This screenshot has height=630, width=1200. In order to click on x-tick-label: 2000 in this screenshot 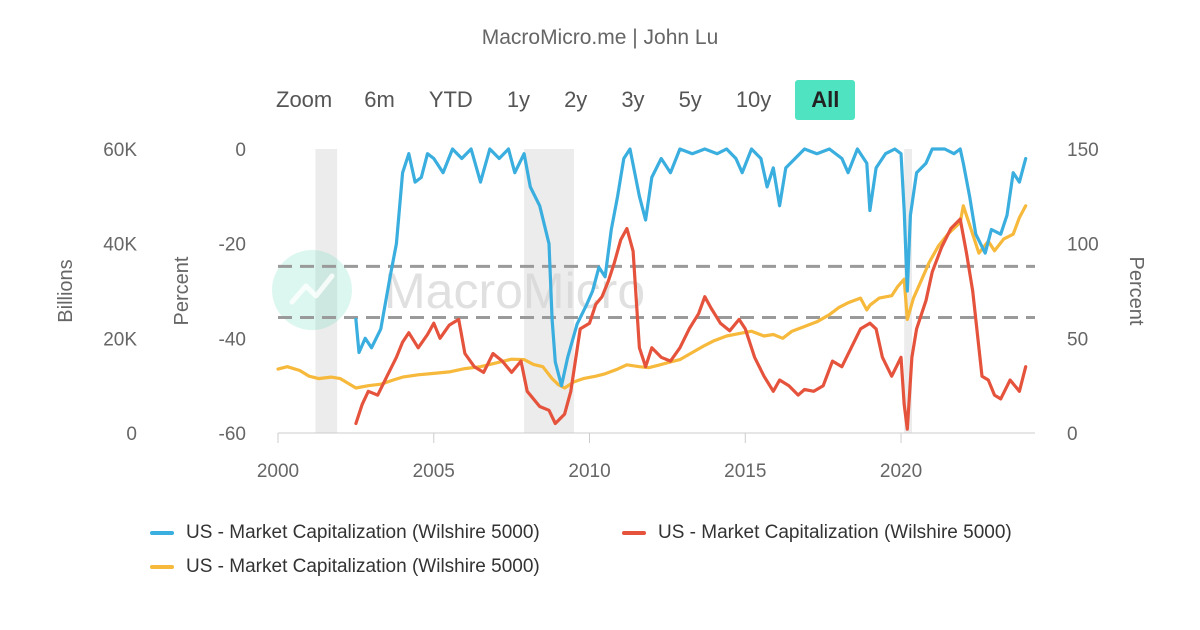, I will do `click(278, 471)`.